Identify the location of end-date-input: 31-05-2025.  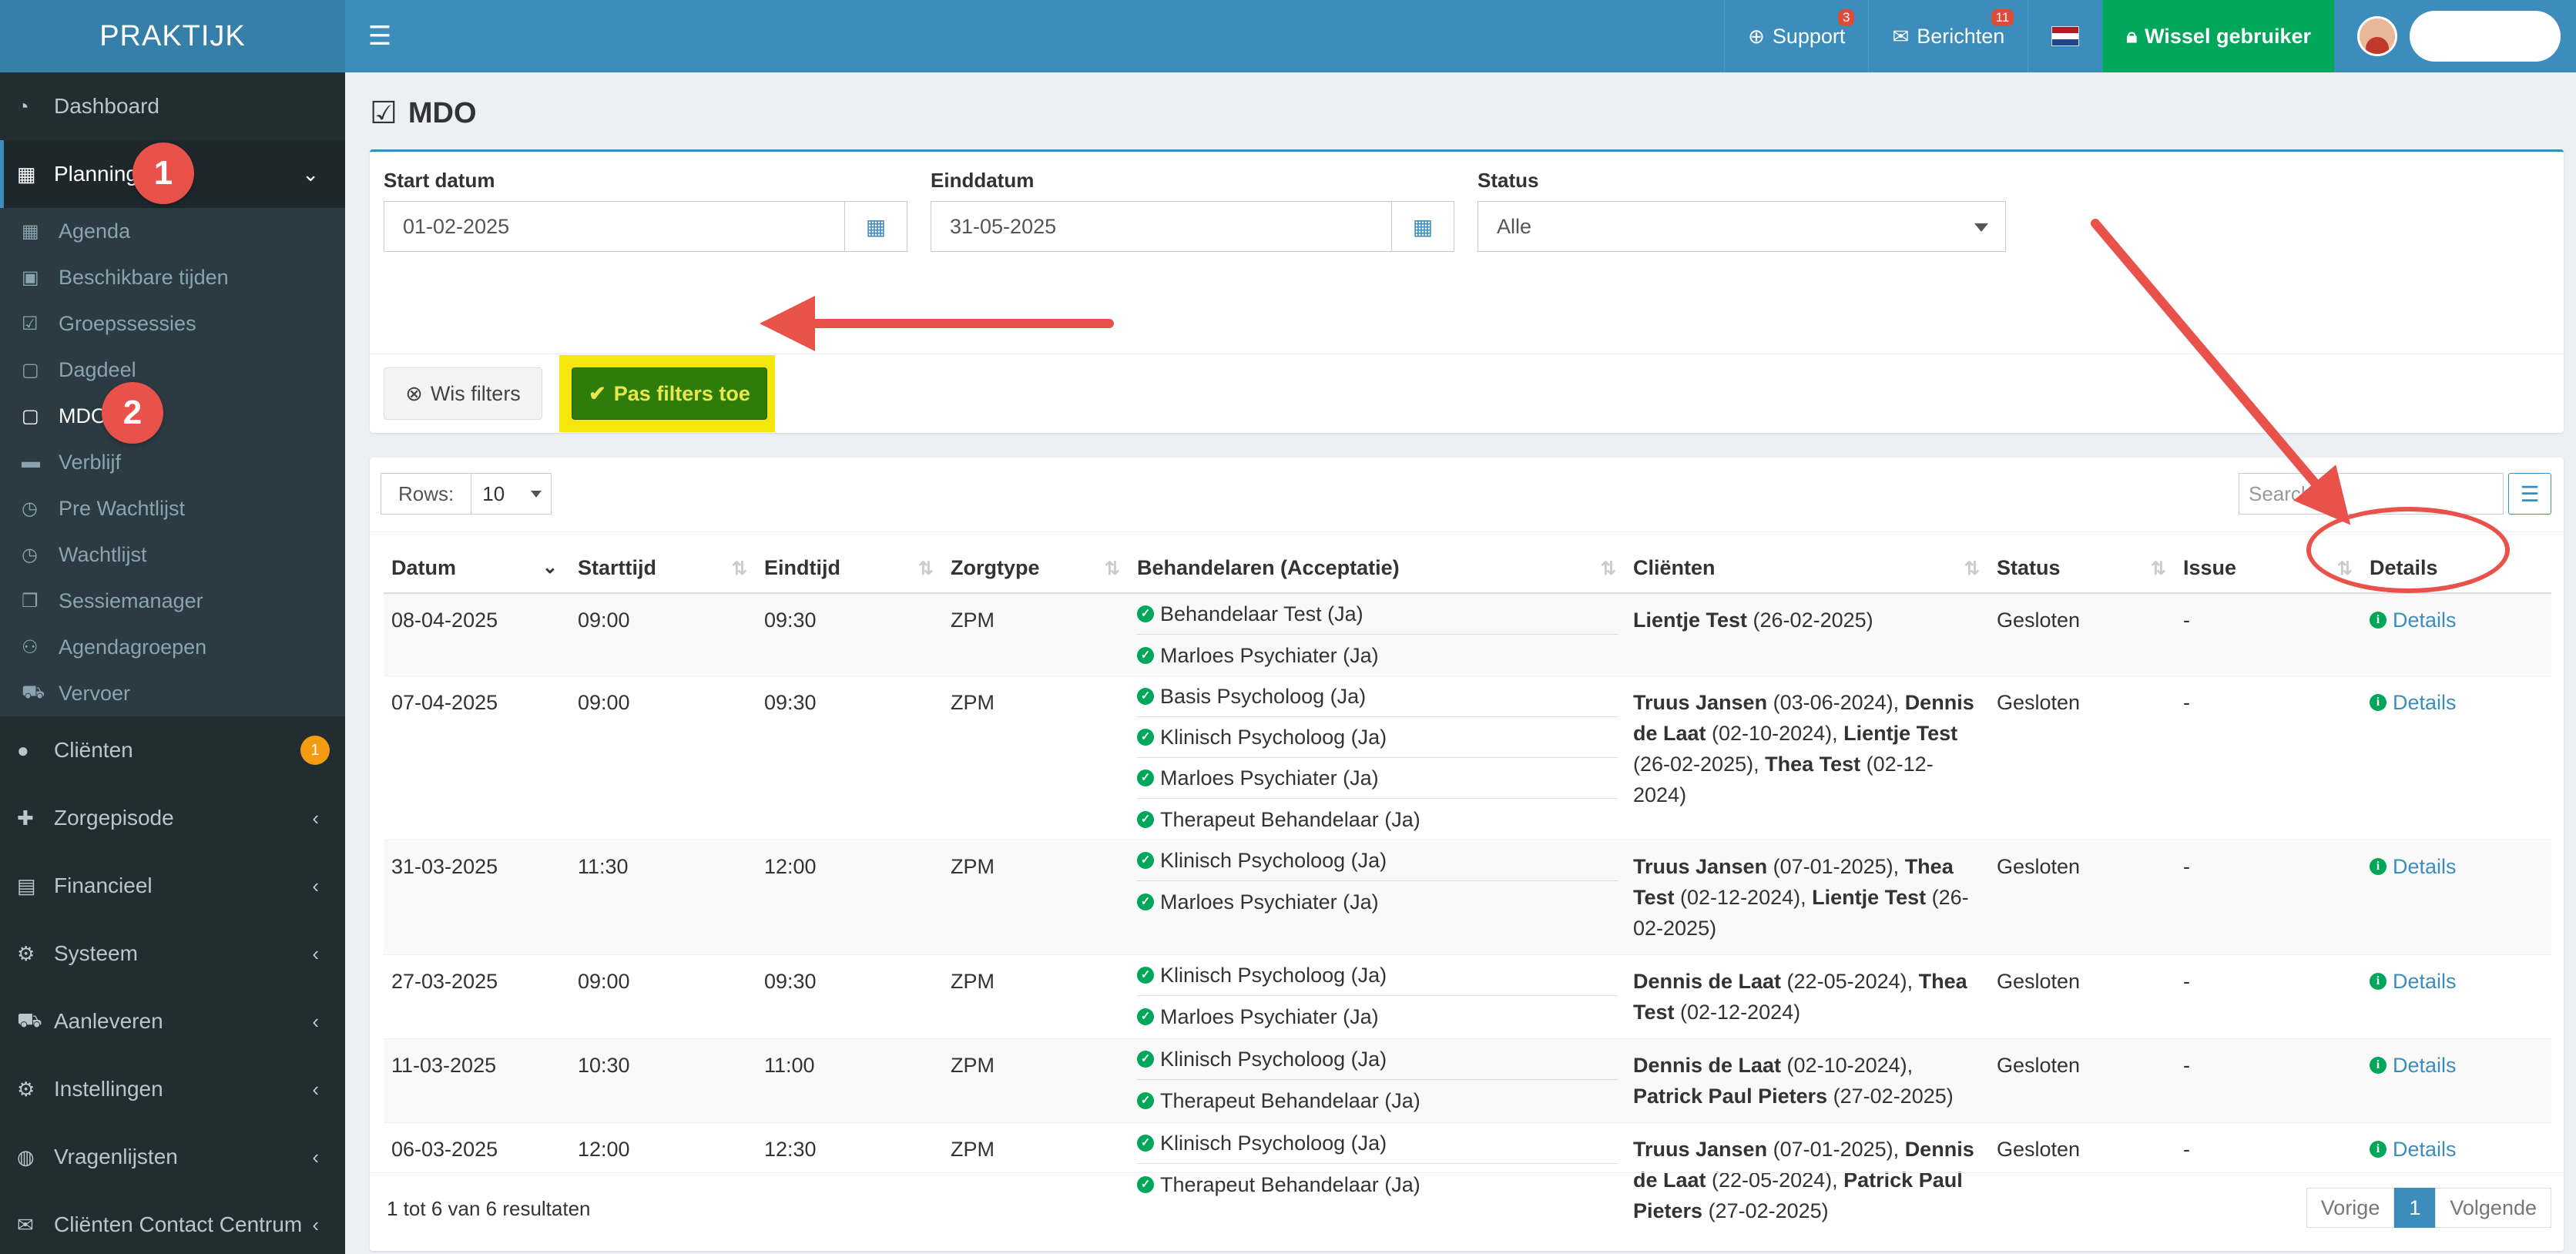
(1162, 227).